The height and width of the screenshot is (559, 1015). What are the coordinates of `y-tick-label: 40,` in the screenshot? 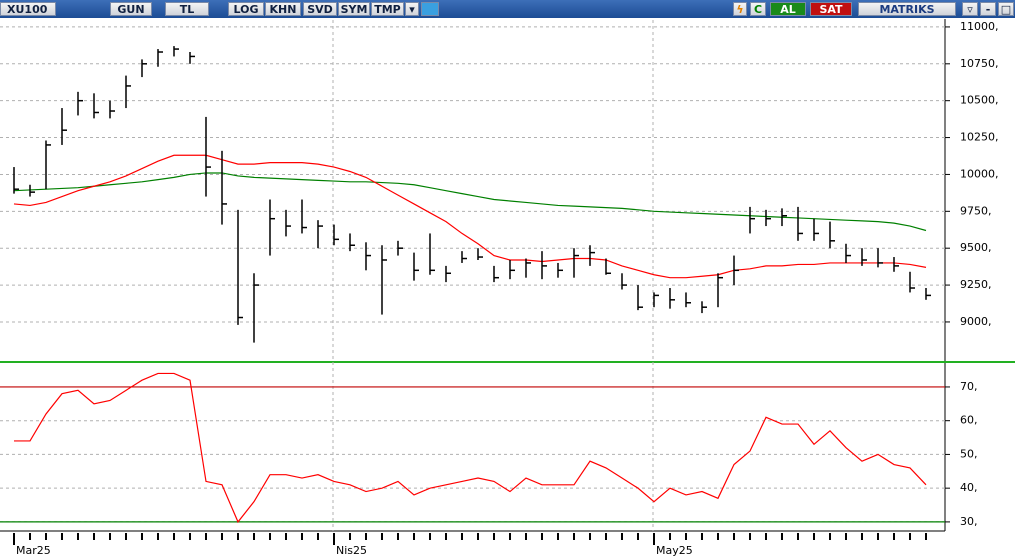 It's located at (969, 487).